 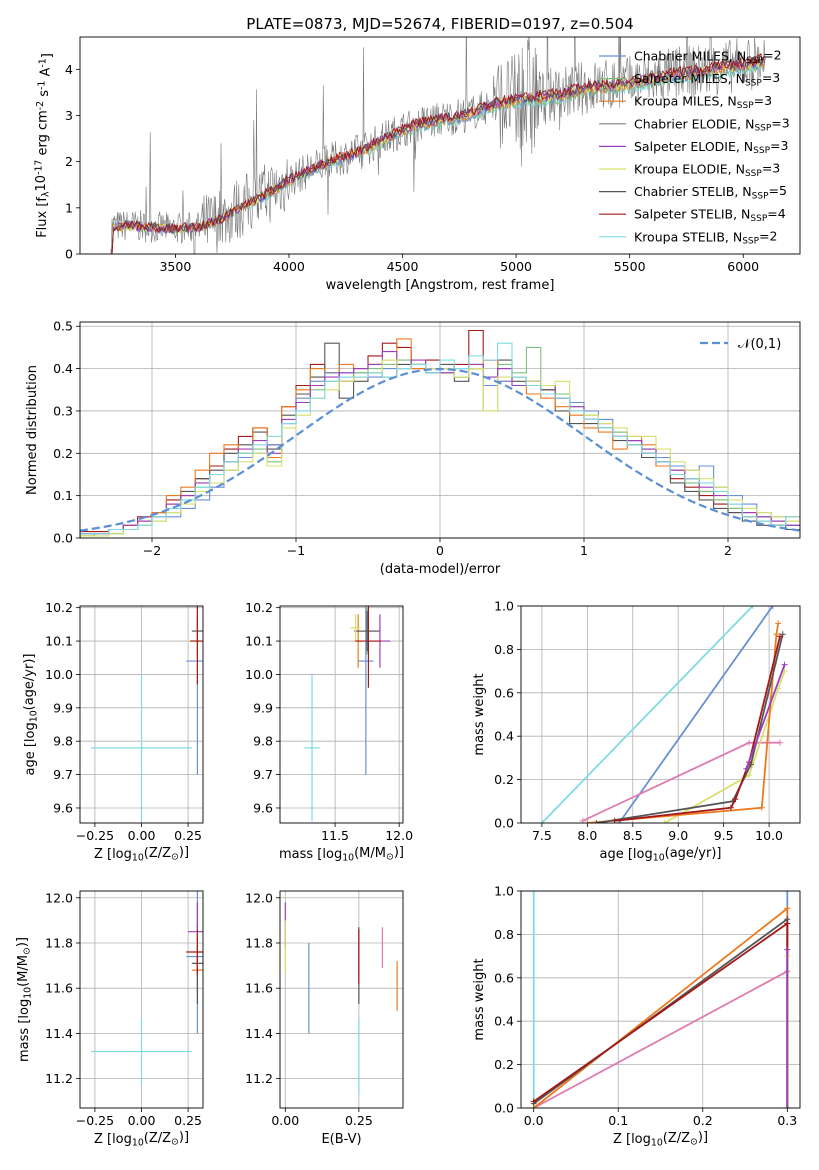 I want to click on y-axis-label: Normed distribution, so click(x=32, y=430).